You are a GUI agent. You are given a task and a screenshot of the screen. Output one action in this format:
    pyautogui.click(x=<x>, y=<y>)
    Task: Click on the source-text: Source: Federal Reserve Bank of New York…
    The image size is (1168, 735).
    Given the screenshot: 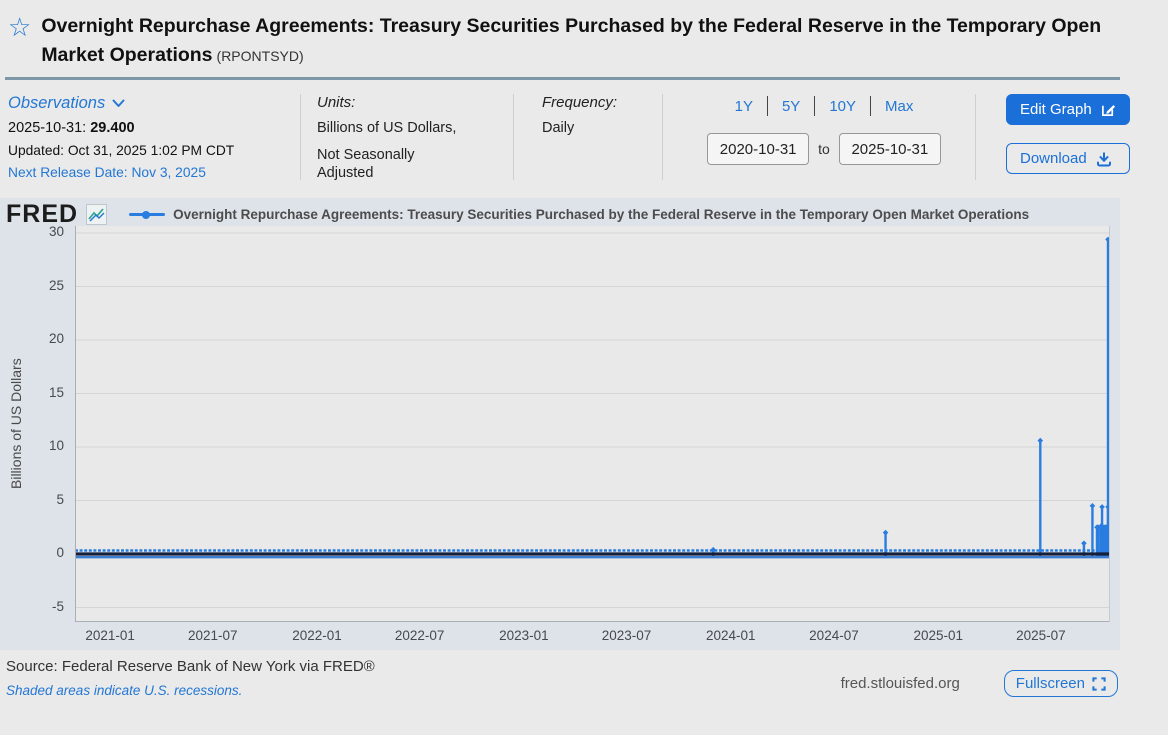 What is the action you would take?
    pyautogui.click(x=190, y=667)
    